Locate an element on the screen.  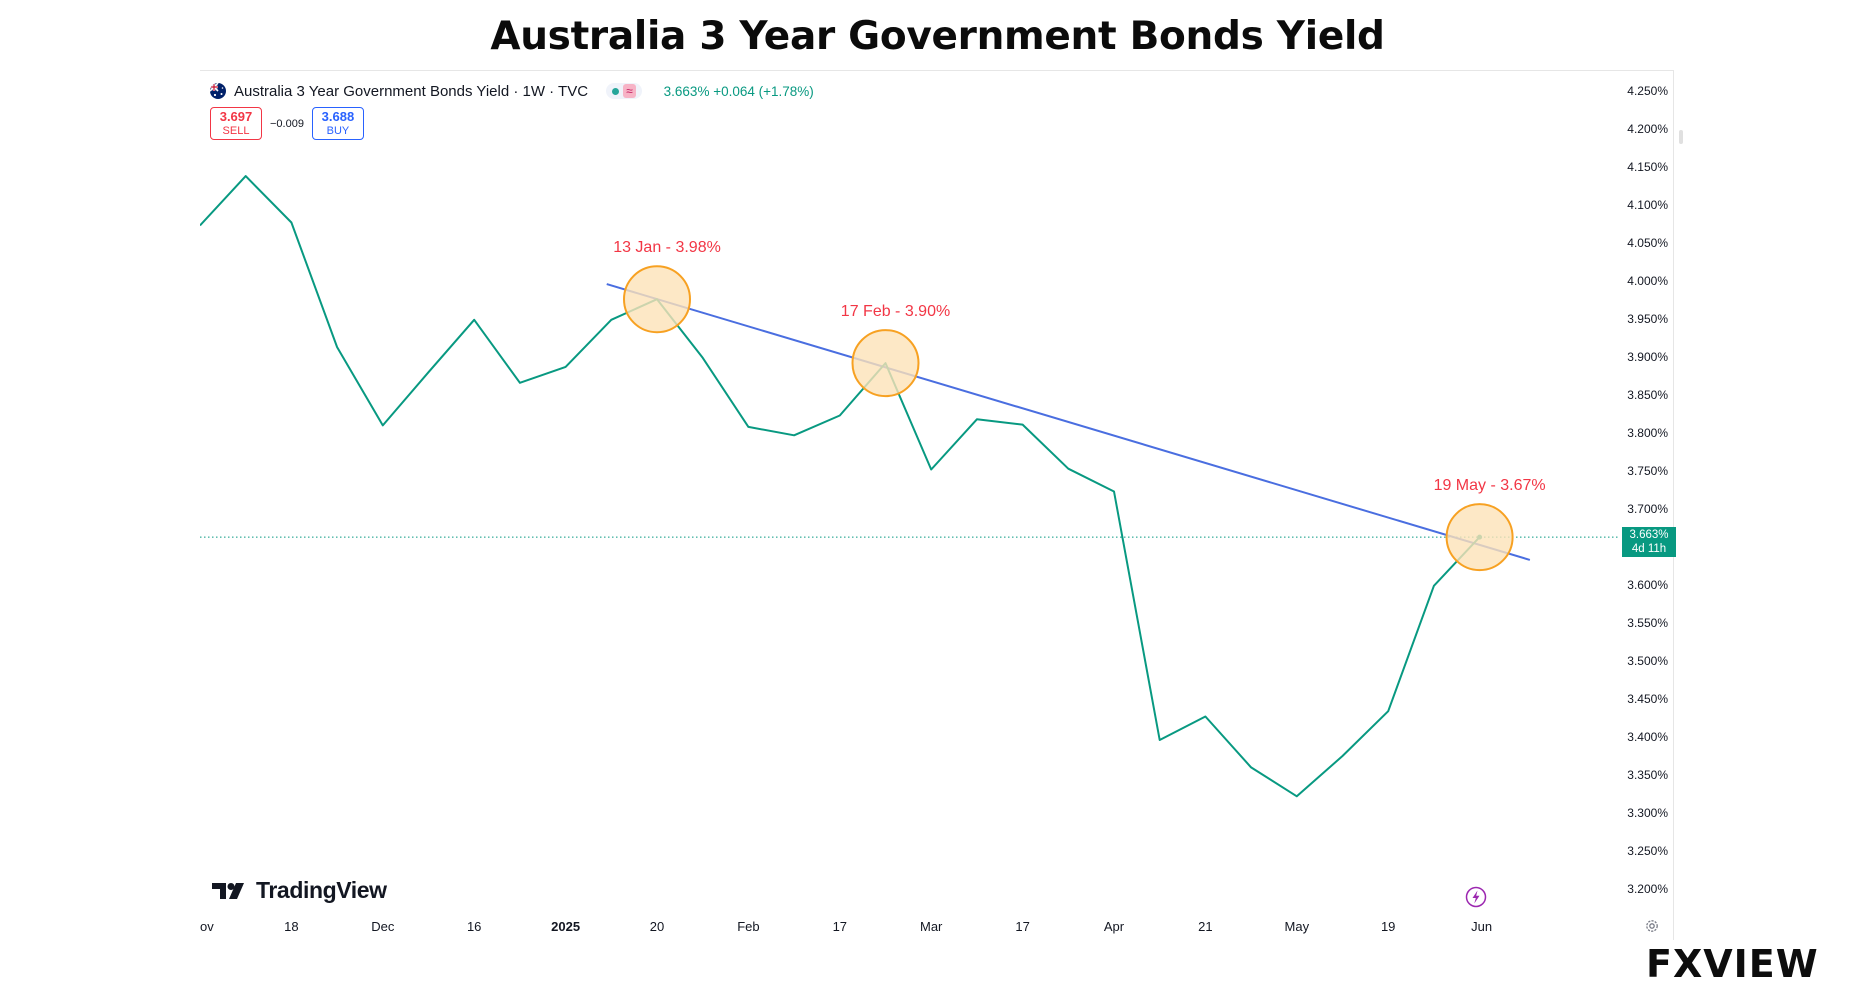
y-tick-label: 3.350% is located at coordinates (1647, 775).